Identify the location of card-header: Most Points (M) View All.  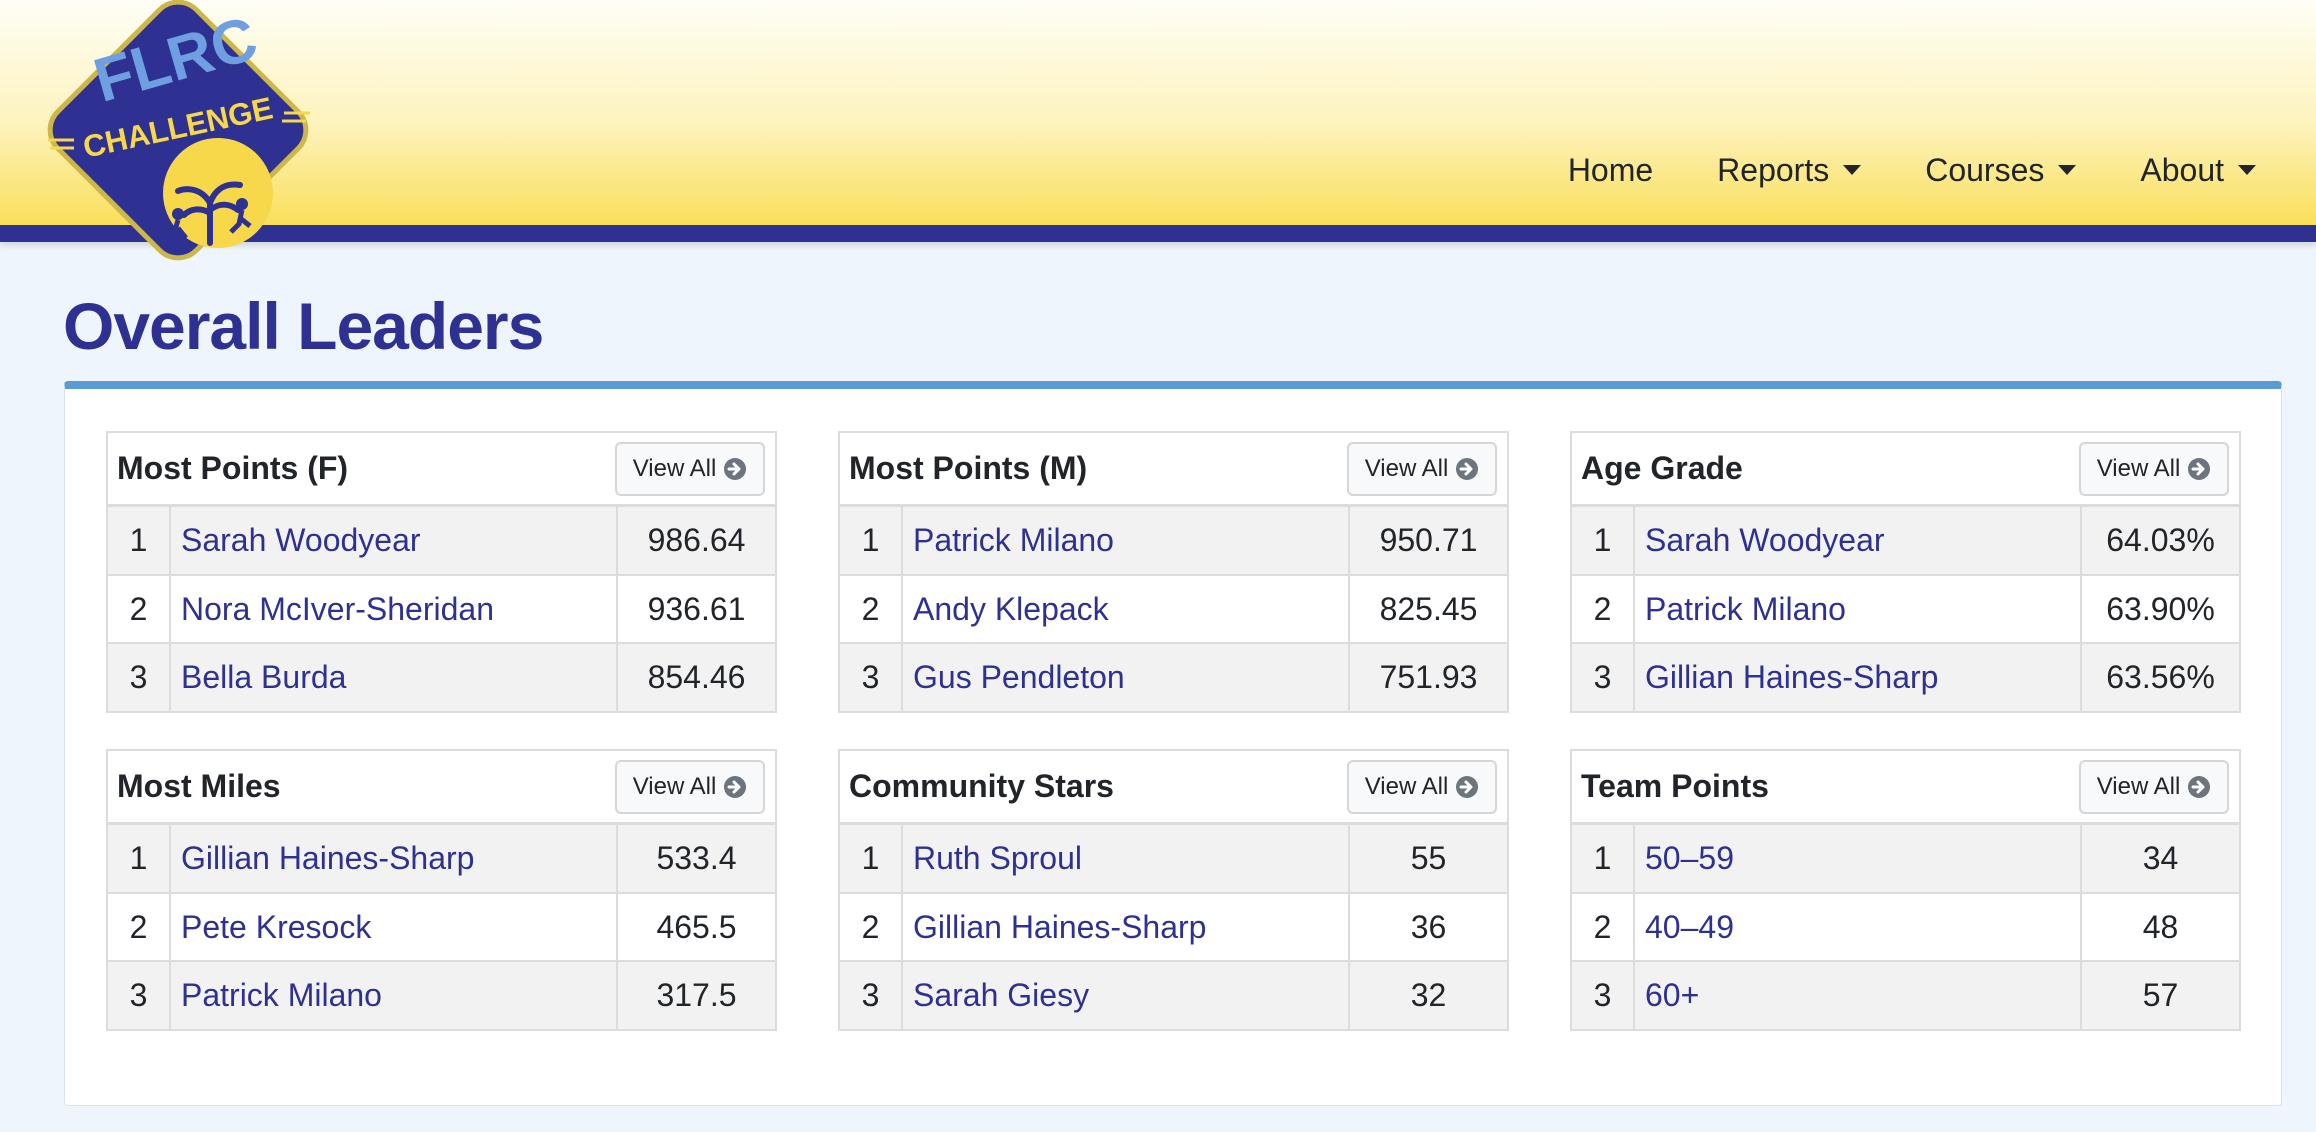
(1173, 470).